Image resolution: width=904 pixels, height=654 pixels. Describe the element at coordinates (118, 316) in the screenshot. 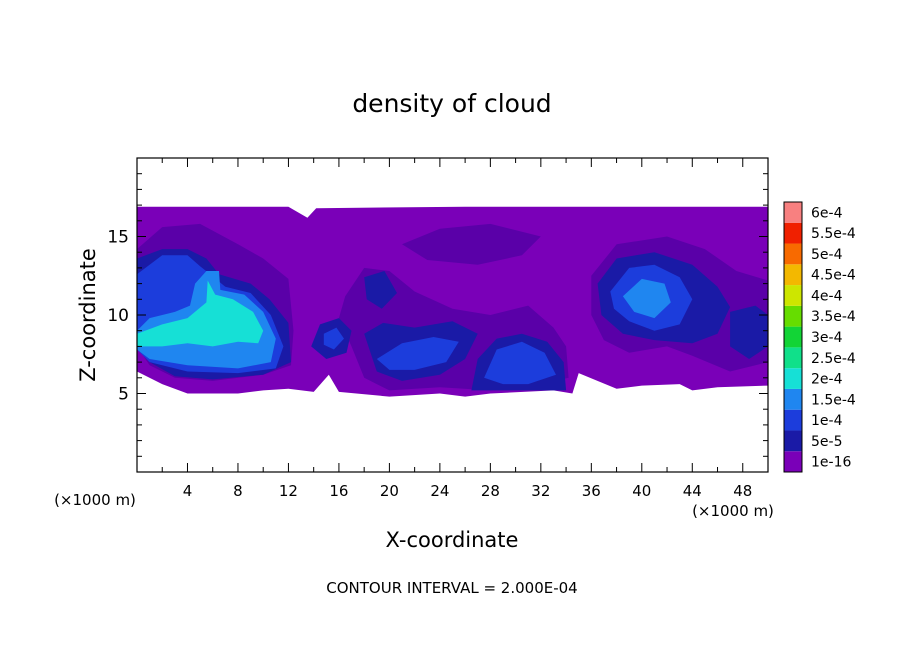

I see `y-tick-label: 10` at that location.